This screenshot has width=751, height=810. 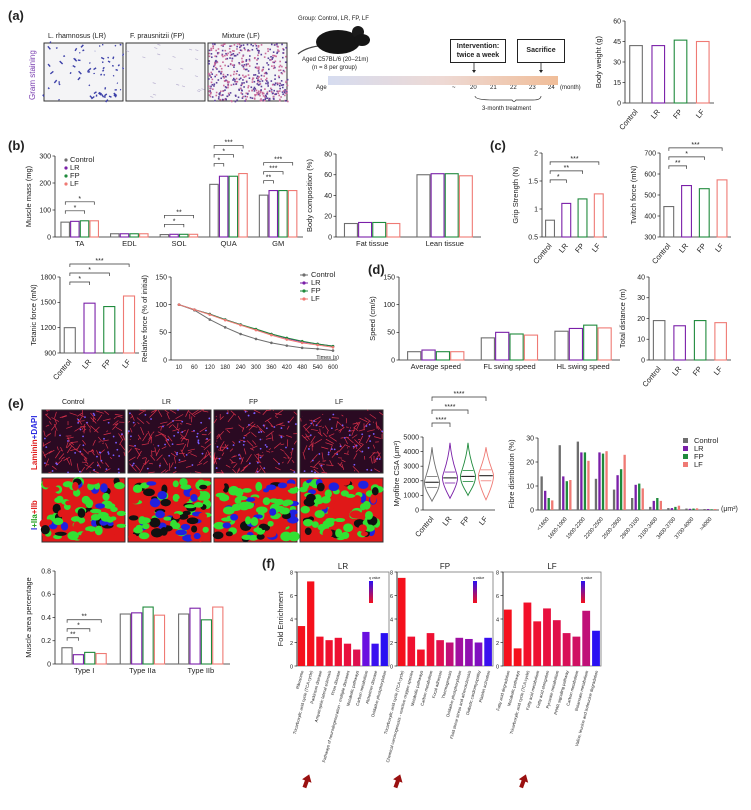 I want to click on micrograph-lr-background, so click(x=83, y=72).